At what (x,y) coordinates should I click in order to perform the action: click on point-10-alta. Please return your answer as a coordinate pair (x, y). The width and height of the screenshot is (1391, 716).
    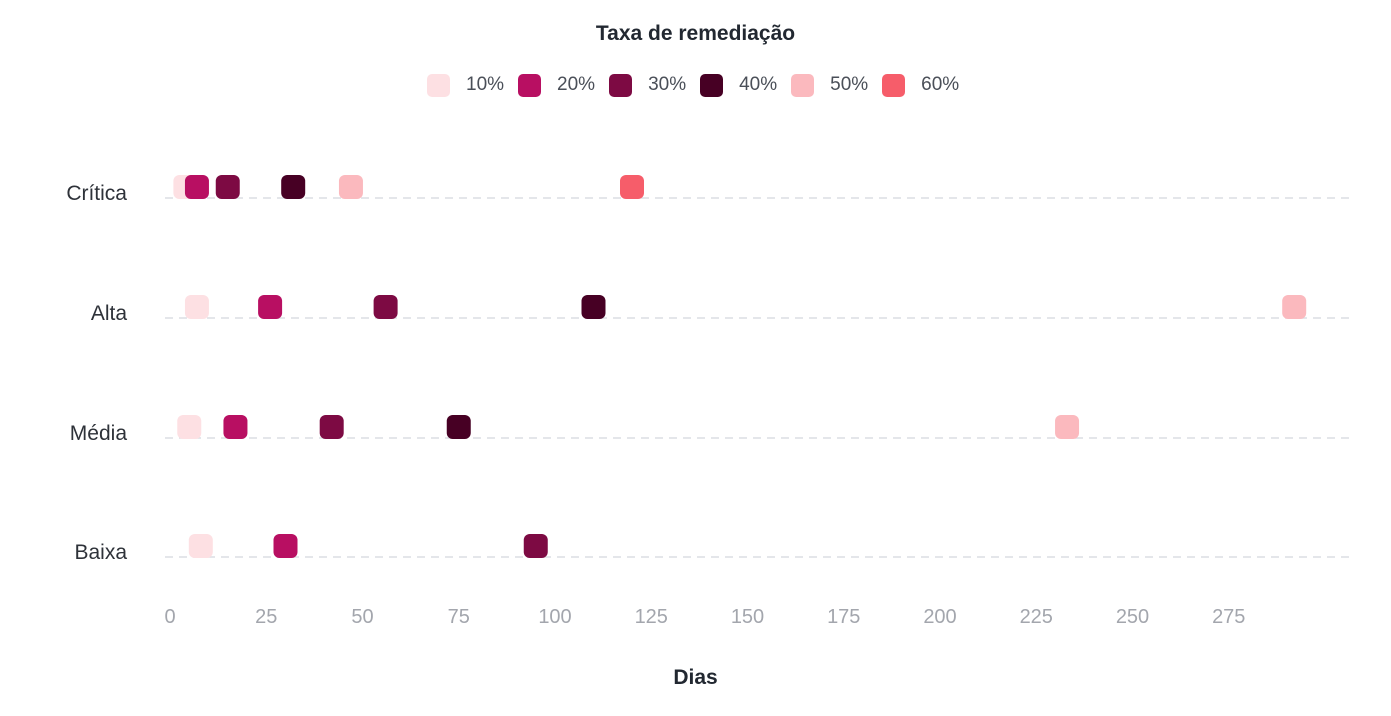
    Looking at the image, I should click on (196, 307).